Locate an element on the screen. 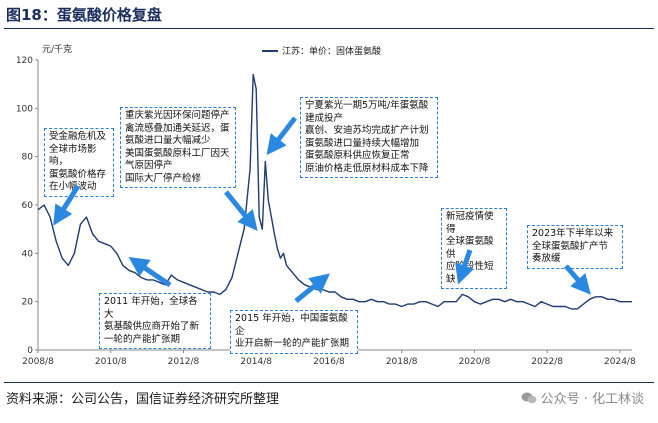  legend-label: 江苏：单价：固体蛋氨酸 is located at coordinates (332, 52).